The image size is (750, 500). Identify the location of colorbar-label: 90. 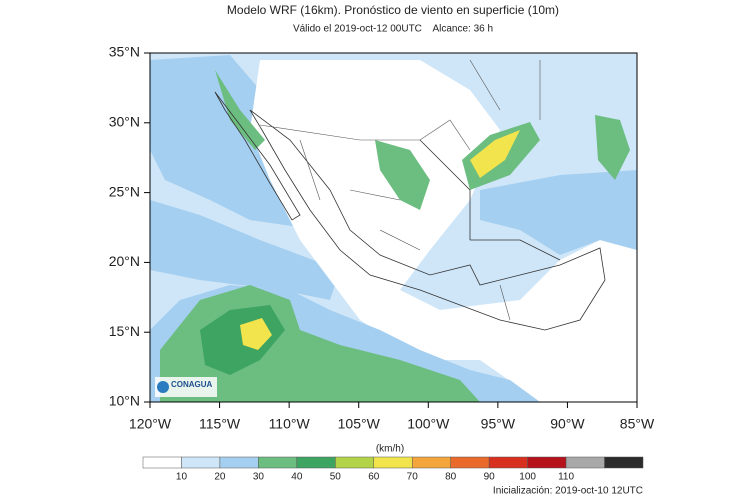
(490, 477).